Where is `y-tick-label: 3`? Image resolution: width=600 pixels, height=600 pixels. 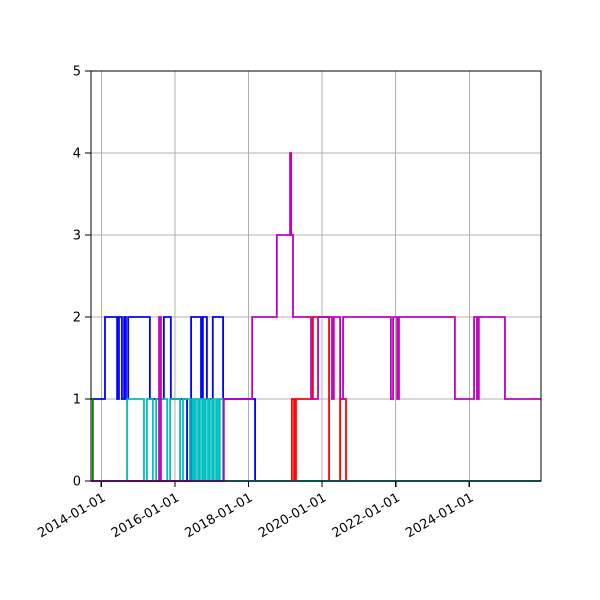
y-tick-label: 3 is located at coordinates (77, 236).